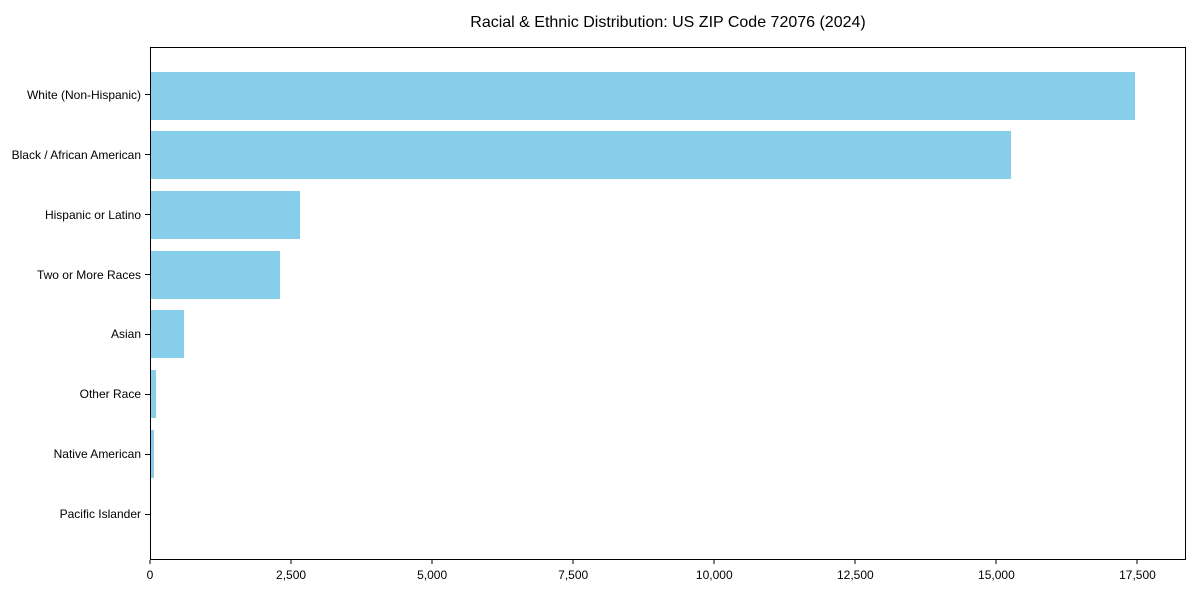 The width and height of the screenshot is (1200, 600). What do you see at coordinates (83, 94) in the screenshot?
I see `y-tick-label: White (Non-Hispanic)` at bounding box center [83, 94].